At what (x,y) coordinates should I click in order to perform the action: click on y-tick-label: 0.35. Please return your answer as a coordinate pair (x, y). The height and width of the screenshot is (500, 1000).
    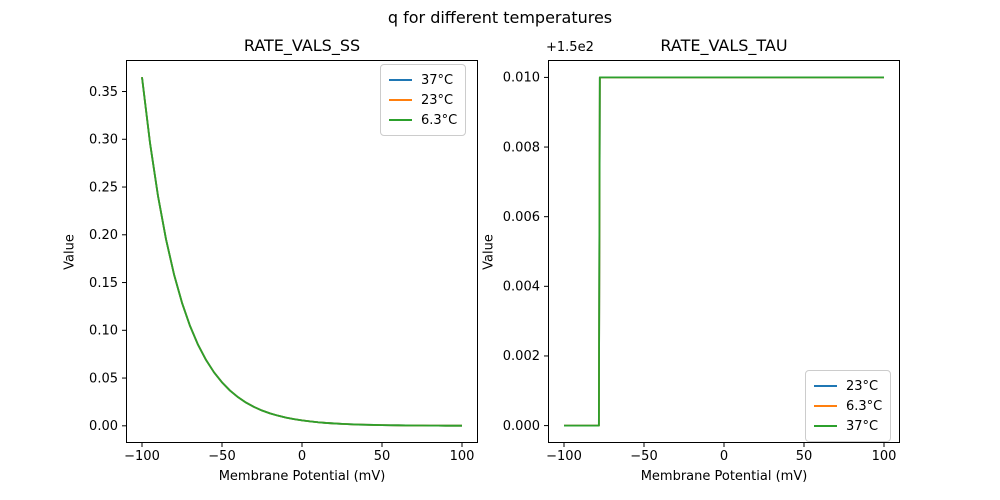
    Looking at the image, I should click on (103, 92).